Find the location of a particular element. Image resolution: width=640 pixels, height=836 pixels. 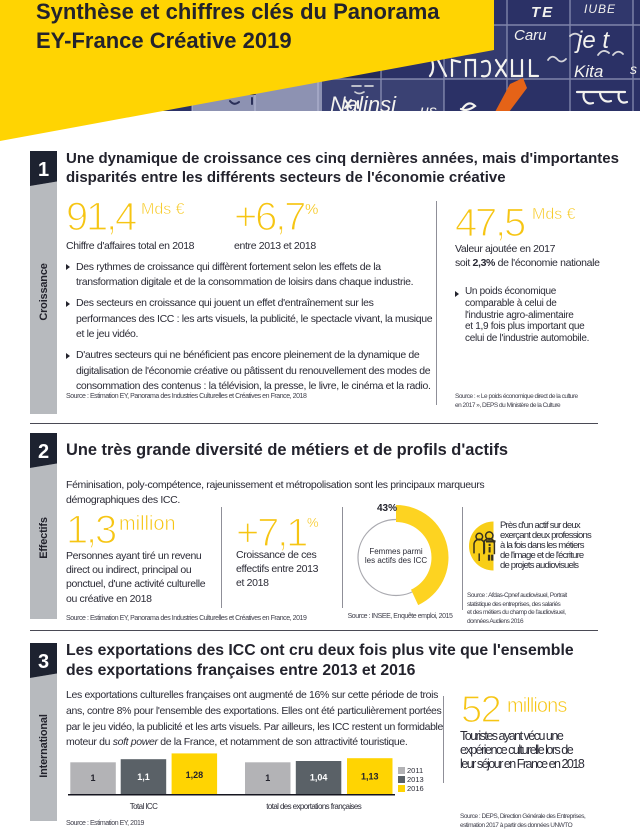

svg-text: 3 is located at coordinates (43, 662).